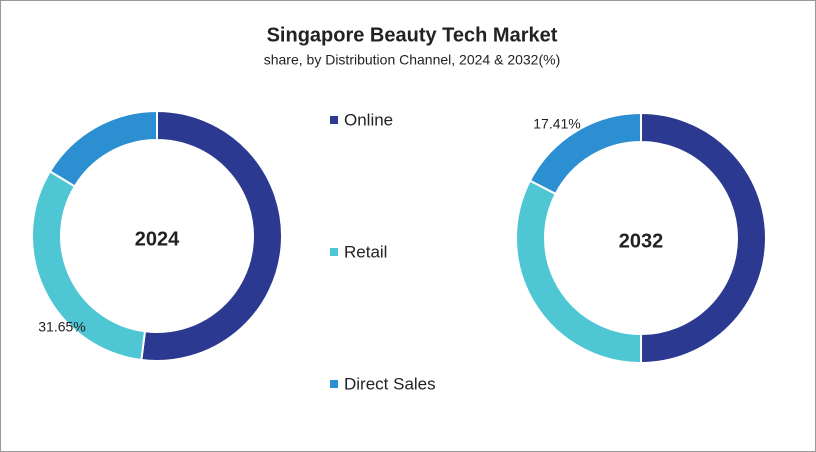 The width and height of the screenshot is (816, 452). What do you see at coordinates (412, 35) in the screenshot?
I see `chart-title: Singapore Beauty Tech Market` at bounding box center [412, 35].